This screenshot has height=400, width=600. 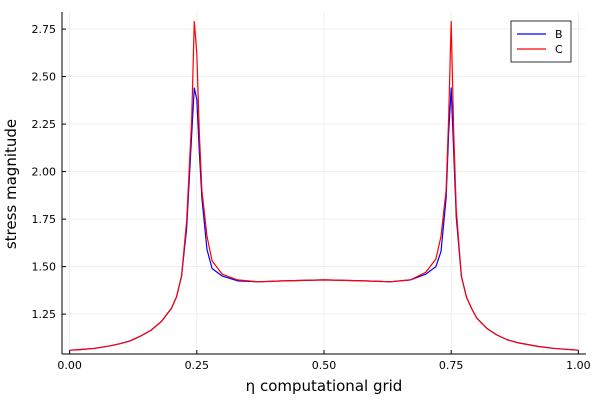 I want to click on y-tick-label: 1.25, so click(x=44, y=314).